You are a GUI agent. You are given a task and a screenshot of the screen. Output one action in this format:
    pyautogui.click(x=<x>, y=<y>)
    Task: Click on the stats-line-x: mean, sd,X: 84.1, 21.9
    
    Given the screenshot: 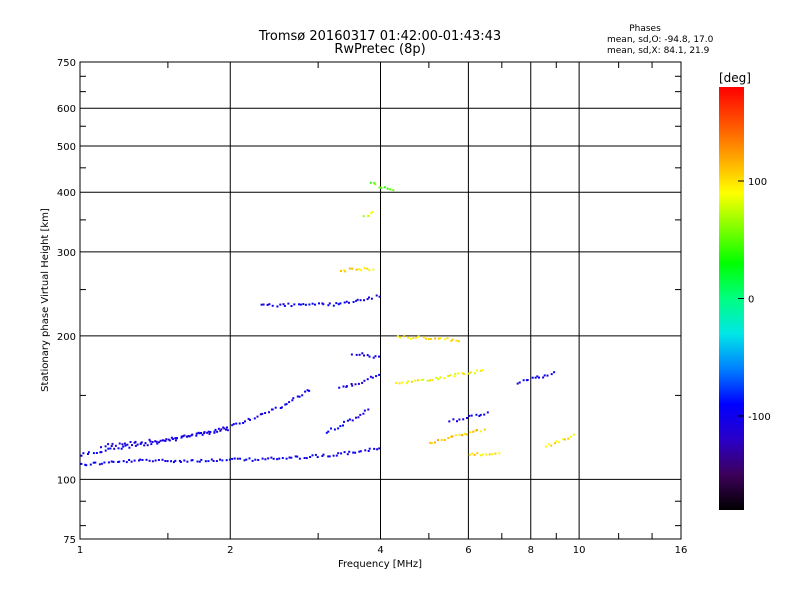 What is the action you would take?
    pyautogui.click(x=658, y=51)
    